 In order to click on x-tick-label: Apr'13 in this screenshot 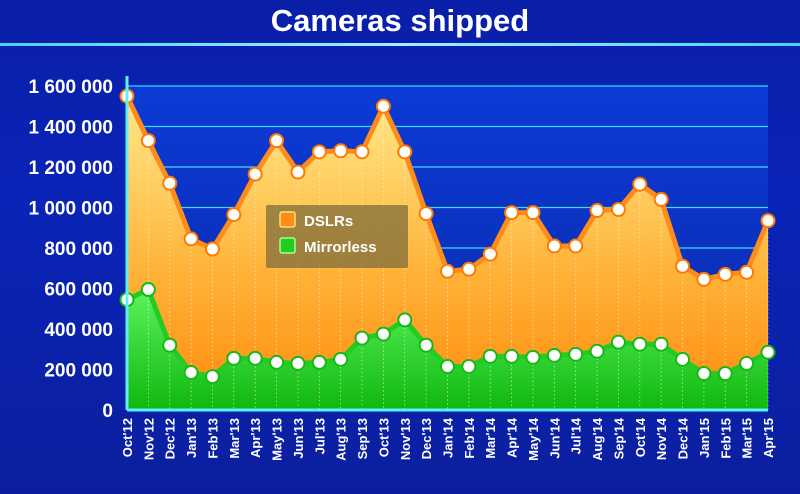, I will do `click(255, 438)`.